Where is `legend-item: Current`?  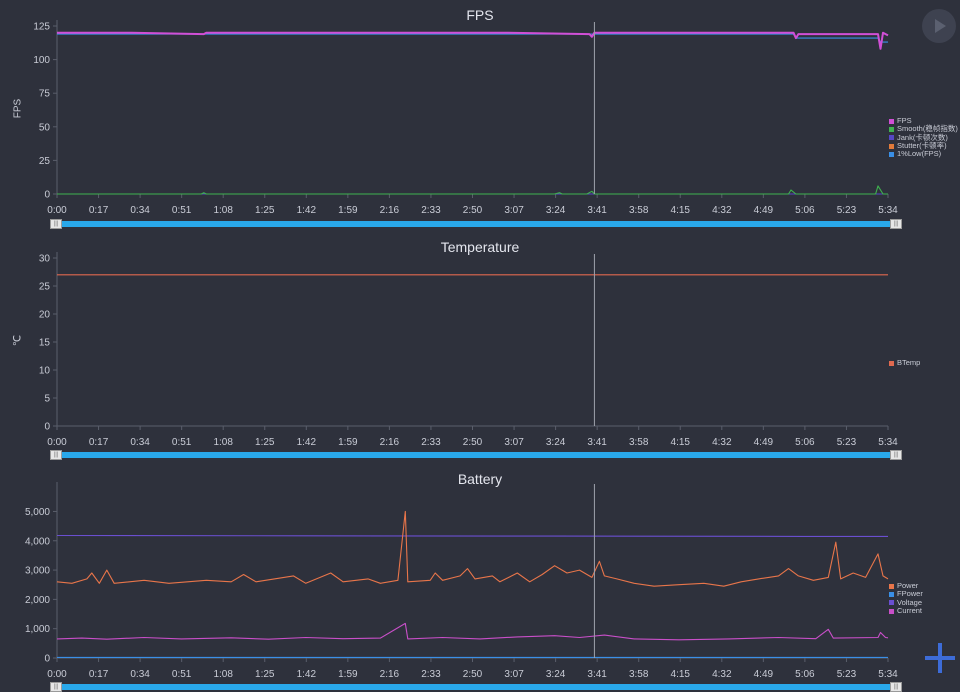
legend-item: Current is located at coordinates (906, 610).